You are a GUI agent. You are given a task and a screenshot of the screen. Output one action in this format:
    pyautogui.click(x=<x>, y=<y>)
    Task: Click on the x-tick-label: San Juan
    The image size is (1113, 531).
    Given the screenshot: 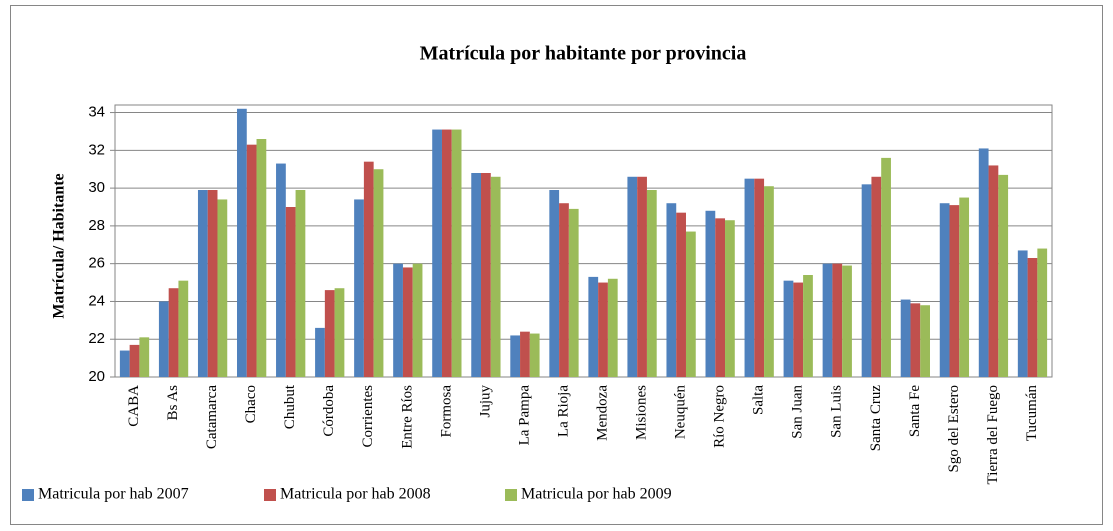 What is the action you would take?
    pyautogui.click(x=798, y=412)
    